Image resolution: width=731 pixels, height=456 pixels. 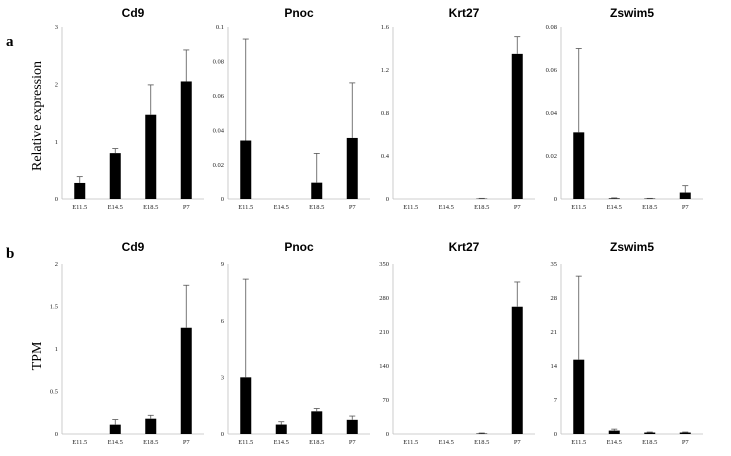 I want to click on y-tick-label: 1.2, so click(x=385, y=70).